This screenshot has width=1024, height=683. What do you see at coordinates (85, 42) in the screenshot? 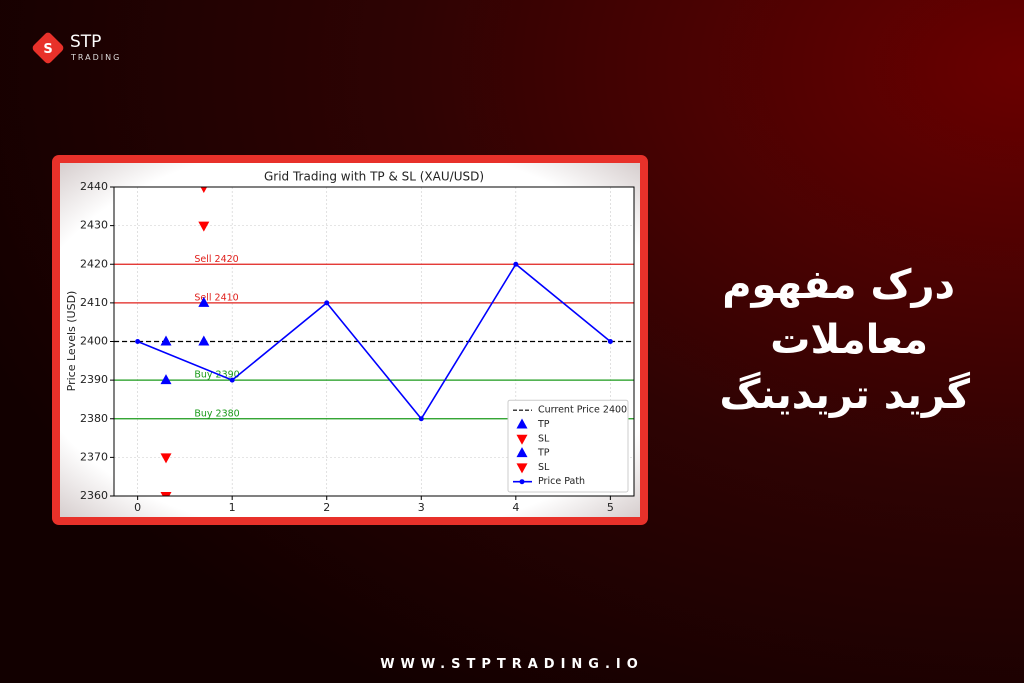
I see `logo-name: STP` at bounding box center [85, 42].